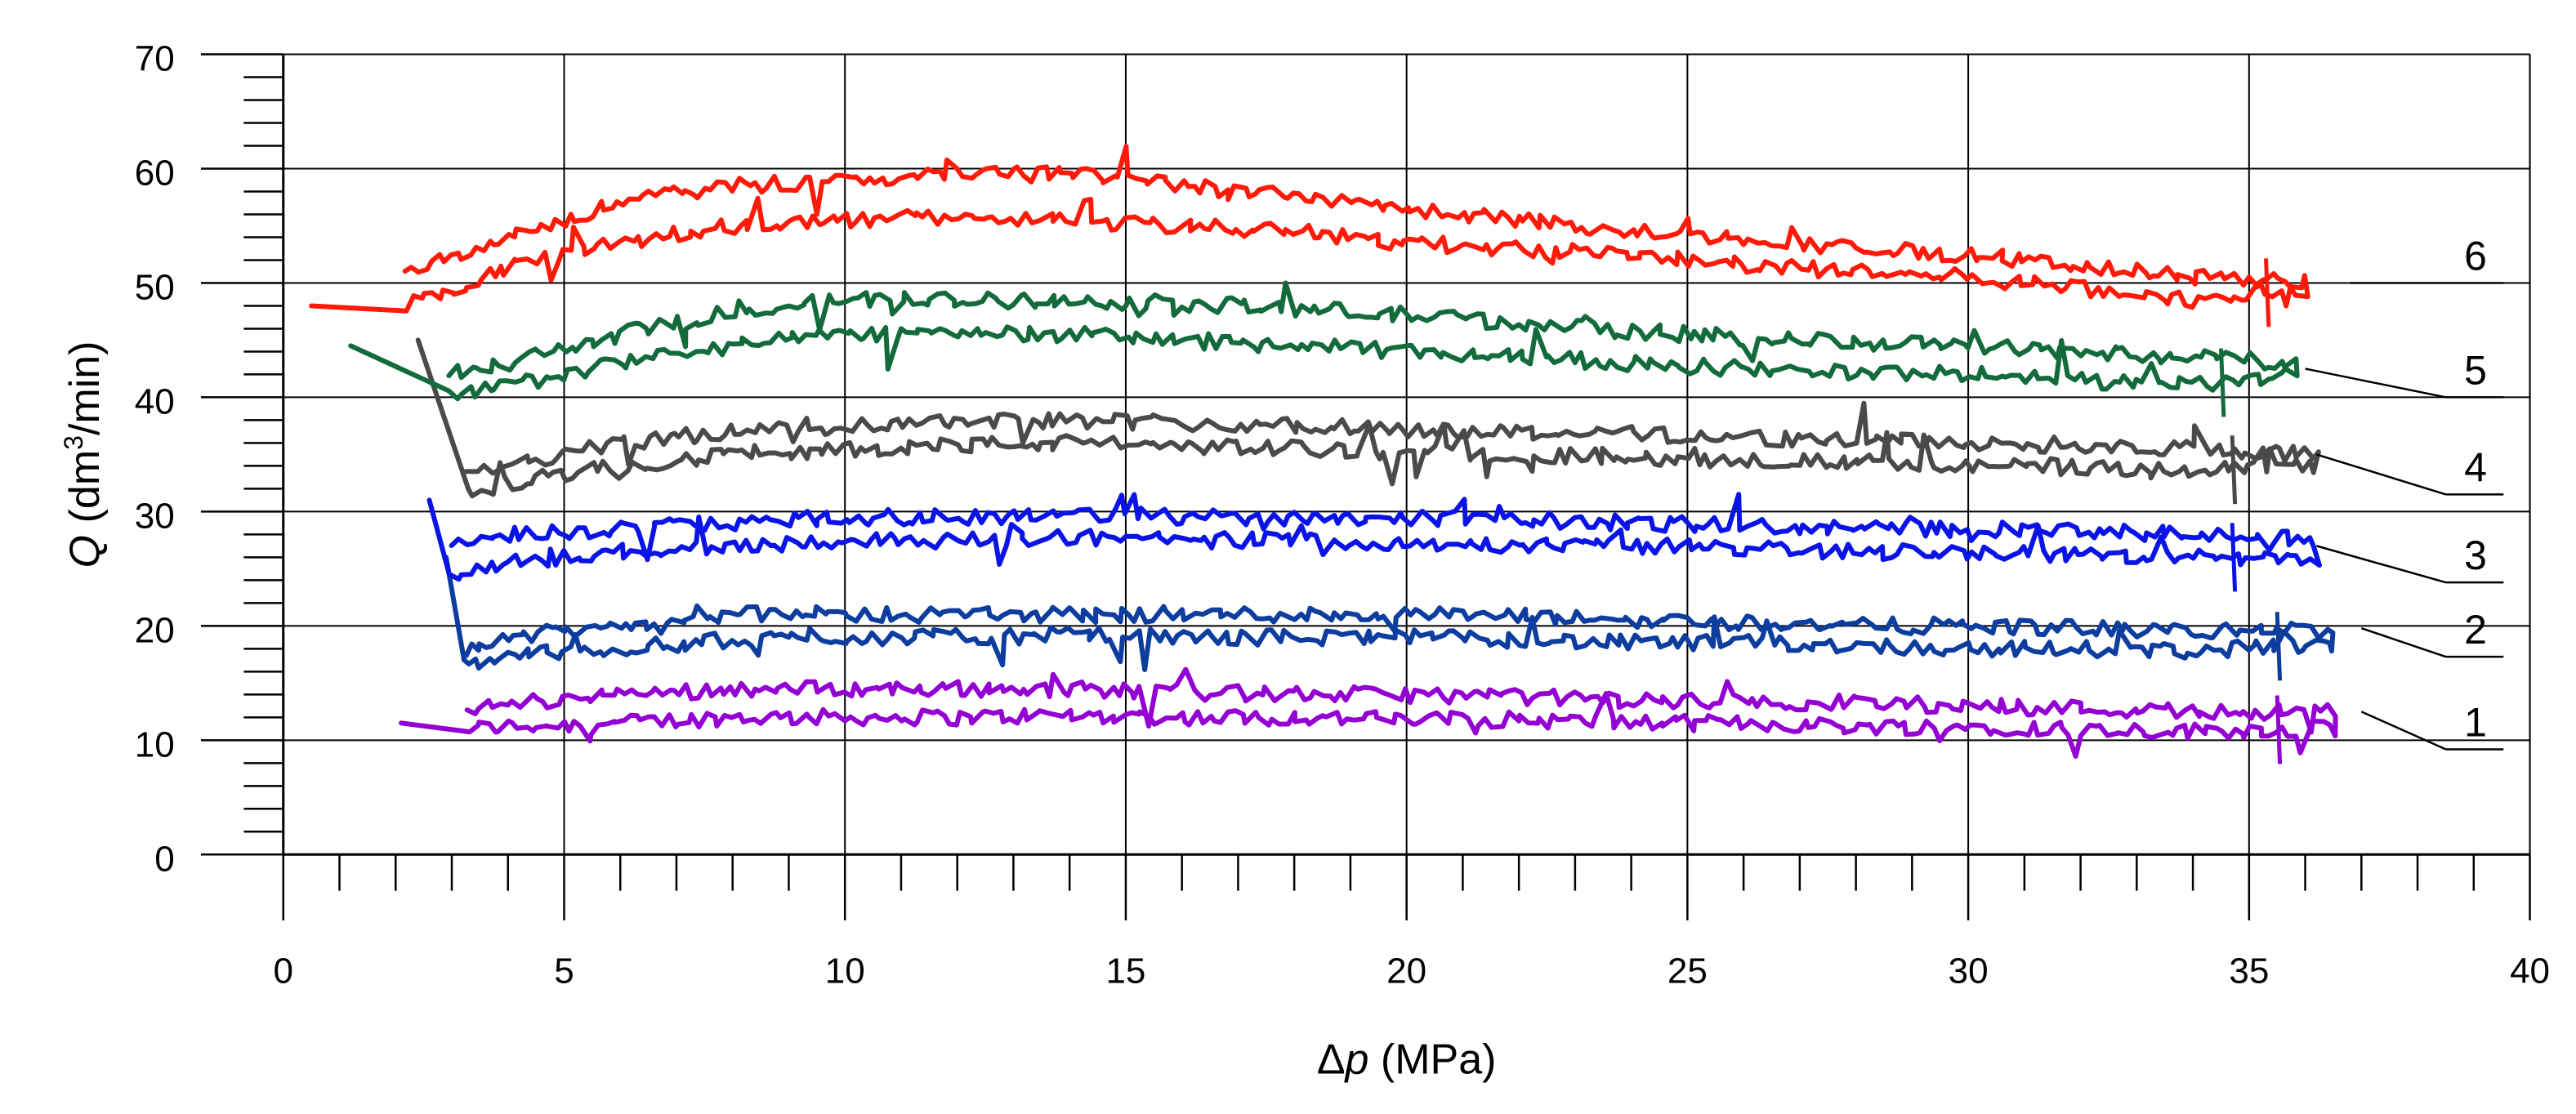 The image size is (2576, 1114). What do you see at coordinates (1374, 537) in the screenshot?
I see `series-3-line` at bounding box center [1374, 537].